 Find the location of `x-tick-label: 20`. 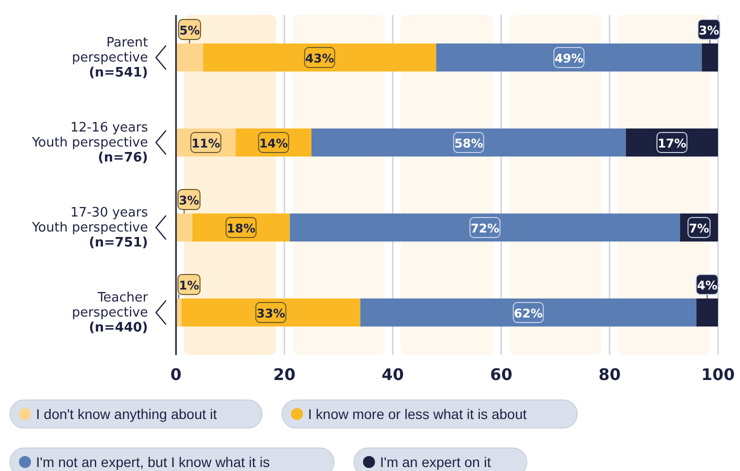

x-tick-label: 20 is located at coordinates (284, 374).